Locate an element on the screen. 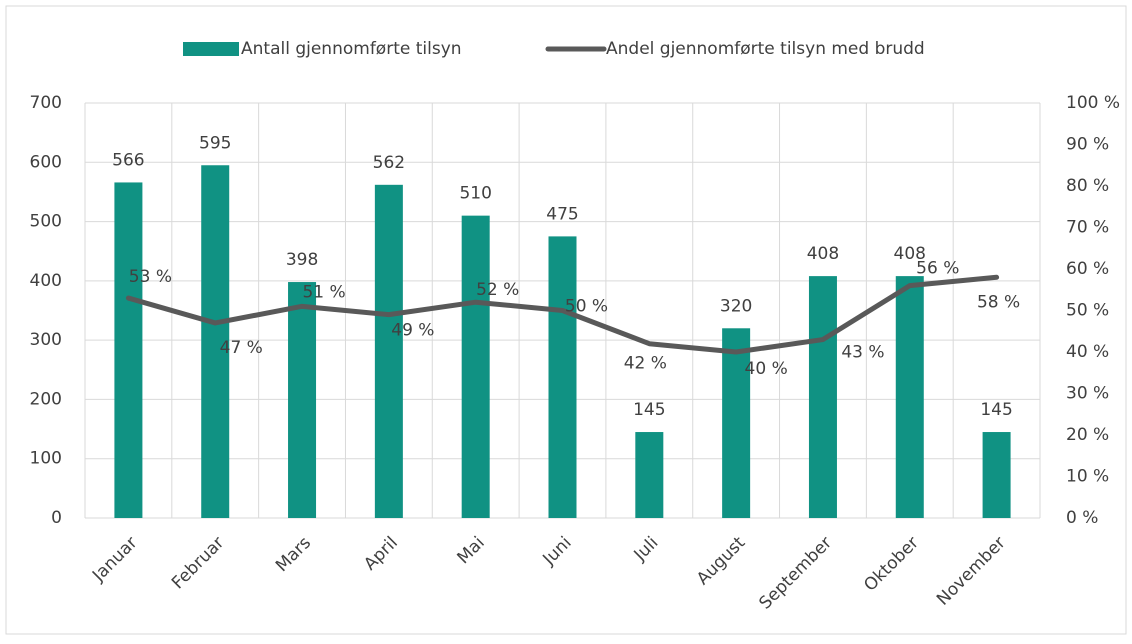 The height and width of the screenshot is (644, 1132). line is located at coordinates (562, 314).